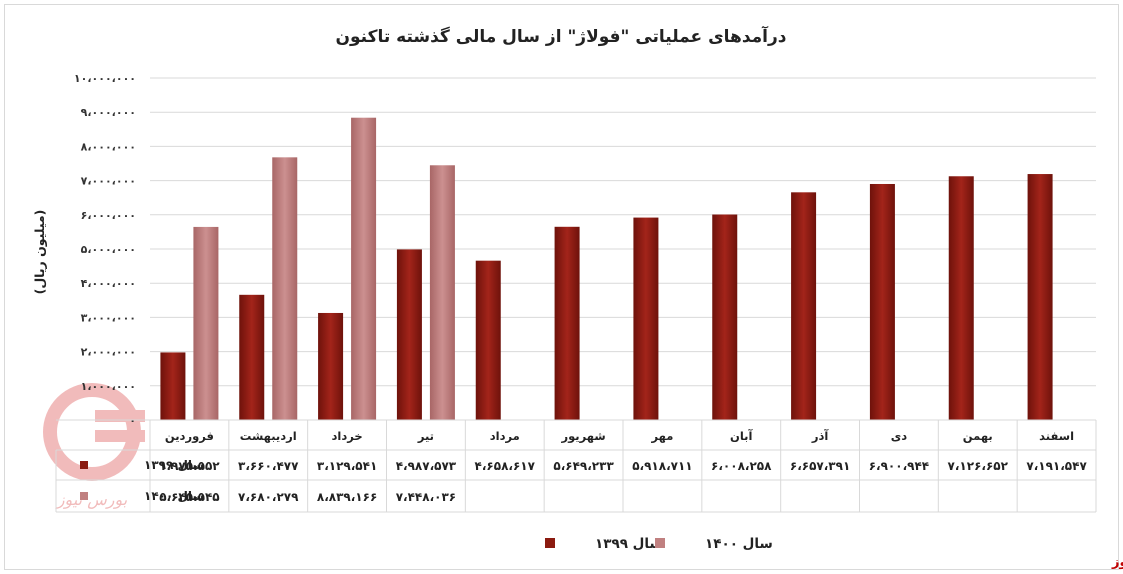 The height and width of the screenshot is (574, 1123). Describe the element at coordinates (268, 497) in the screenshot. I see `data-label: ۷،۶۸۰،۲۷۹` at that location.